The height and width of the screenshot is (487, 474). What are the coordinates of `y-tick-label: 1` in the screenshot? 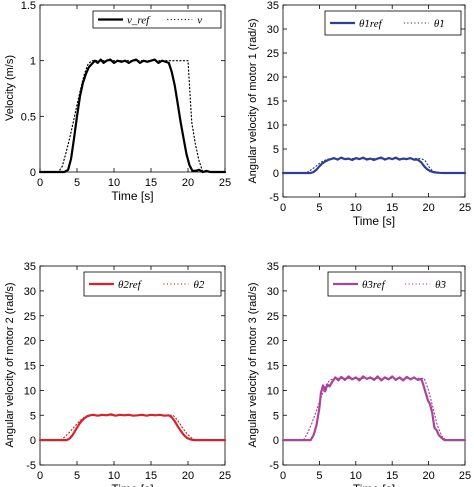 It's located at (33, 62).